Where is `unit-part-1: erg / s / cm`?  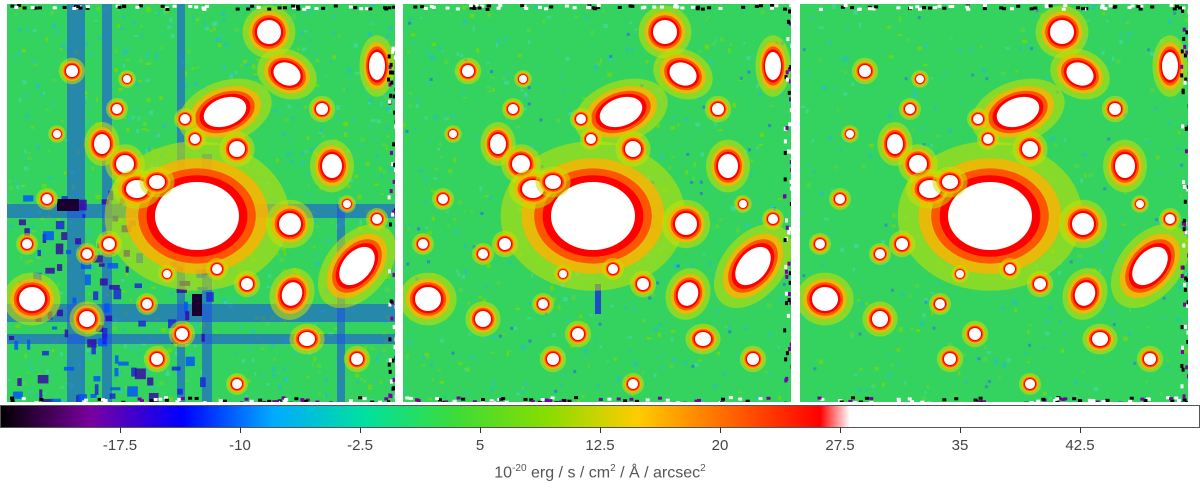
unit-part-1: erg / s / cm is located at coordinates (568, 473).